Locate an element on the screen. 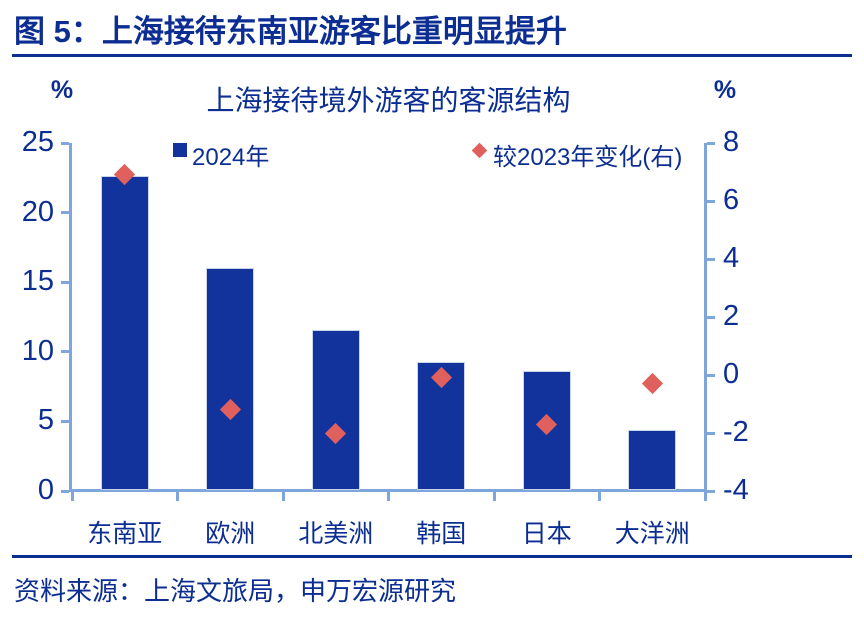  chart-title: 上海接待境外游客的客源结构 is located at coordinates (388, 100).